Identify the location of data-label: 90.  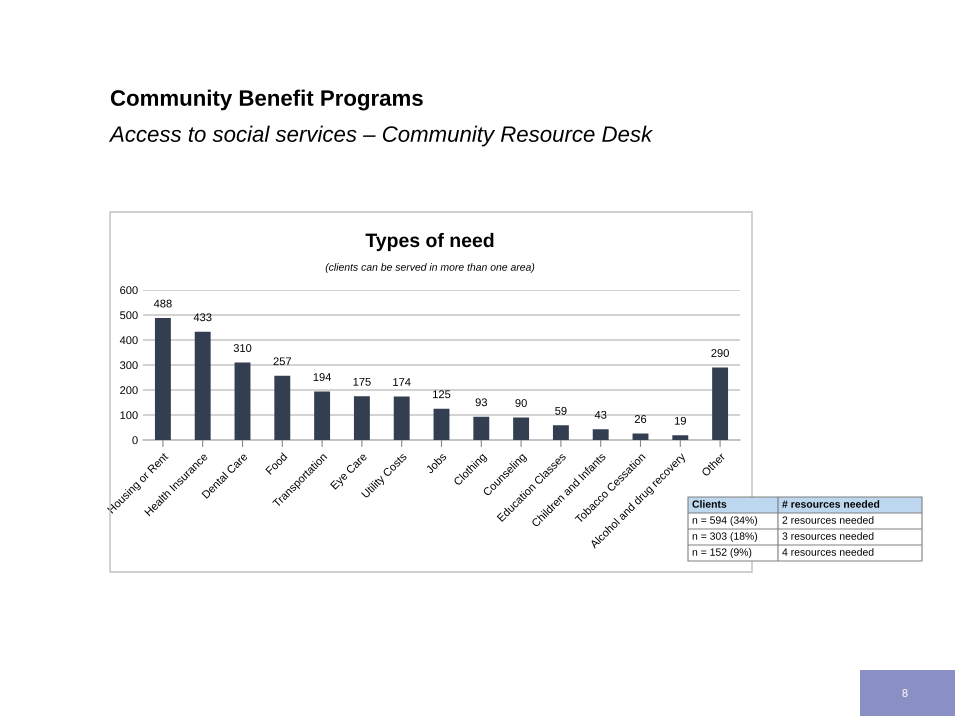
(521, 403).